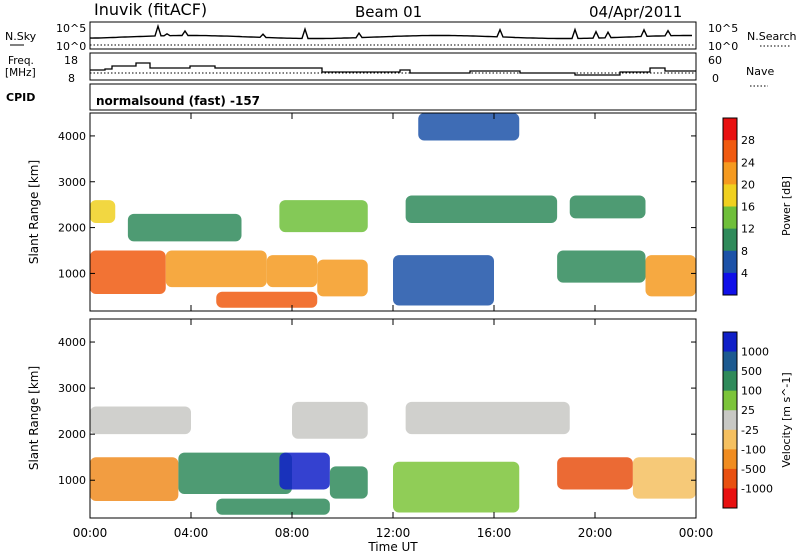 This screenshot has width=800, height=554. What do you see at coordinates (753, 449) in the screenshot?
I see `colorbar-tick-label: -100` at bounding box center [753, 449].